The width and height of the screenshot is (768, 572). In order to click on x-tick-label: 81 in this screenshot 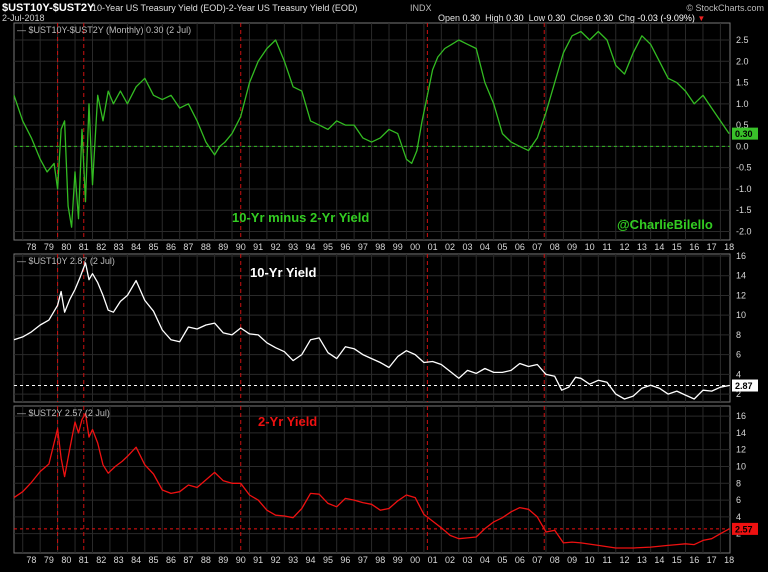, I will do `click(84, 247)`.